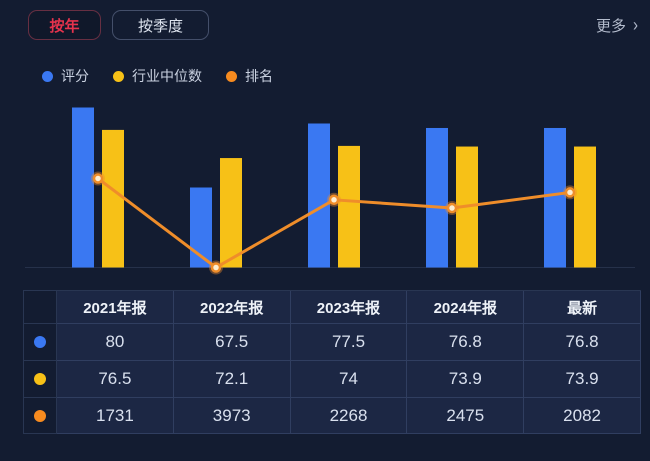  What do you see at coordinates (47, 76) in the screenshot?
I see `legend-dot-score-icon` at bounding box center [47, 76].